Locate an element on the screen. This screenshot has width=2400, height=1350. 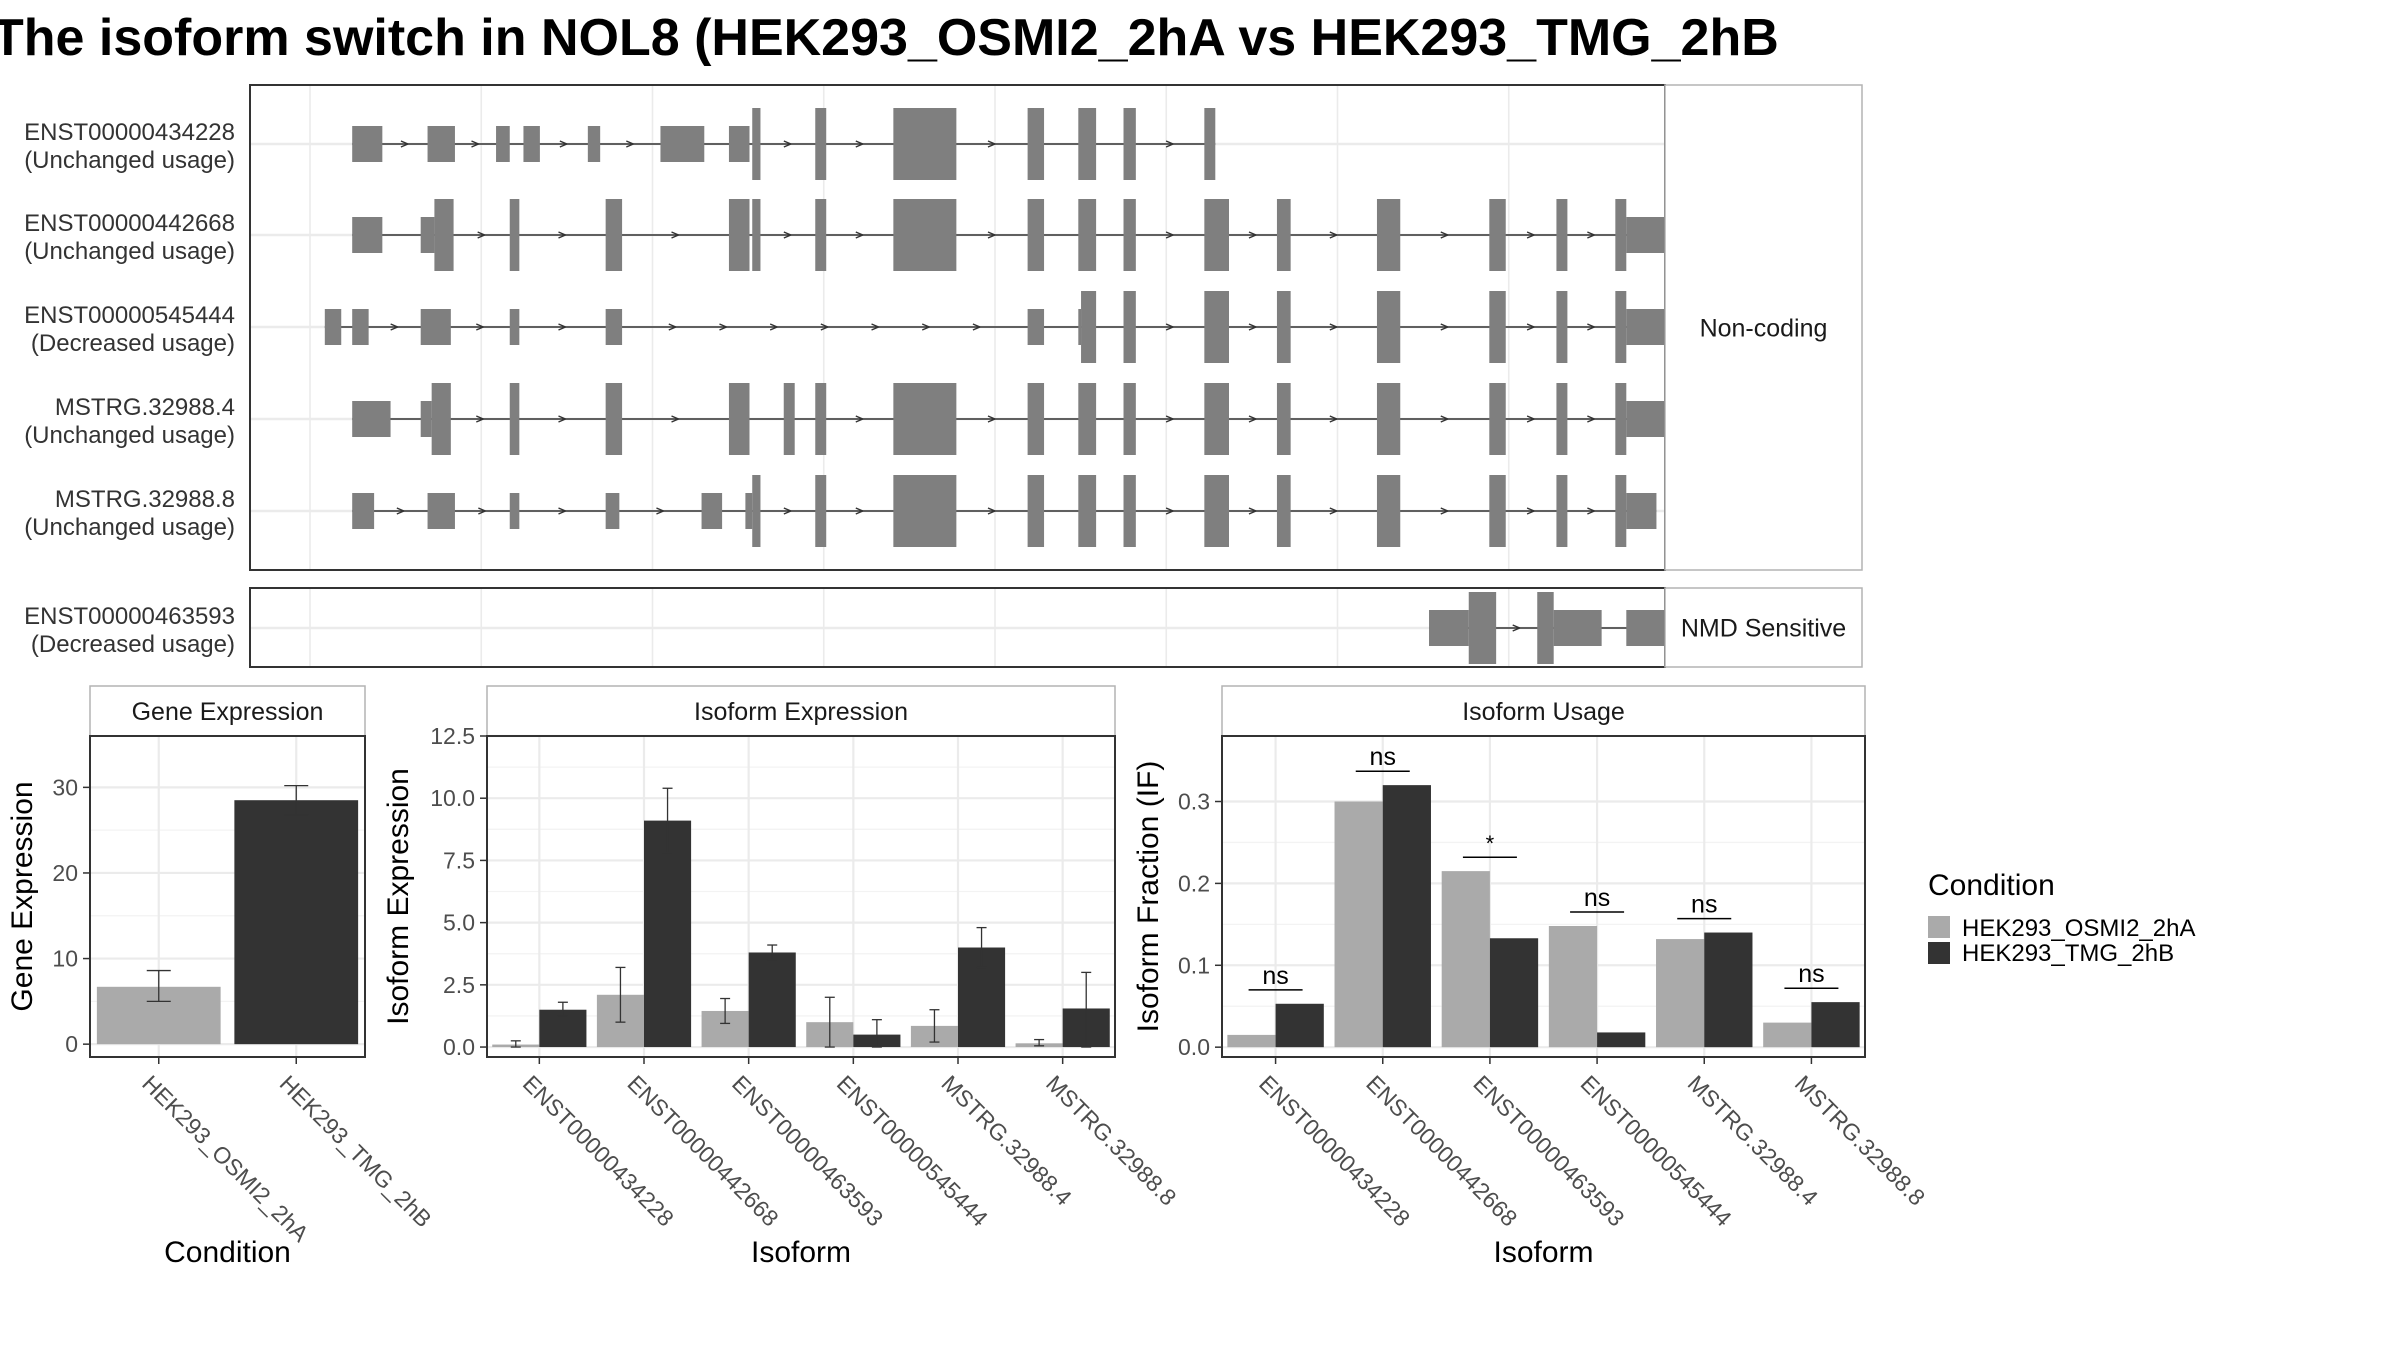
chart-title: Isoform Expression is located at coordinates (801, 712).